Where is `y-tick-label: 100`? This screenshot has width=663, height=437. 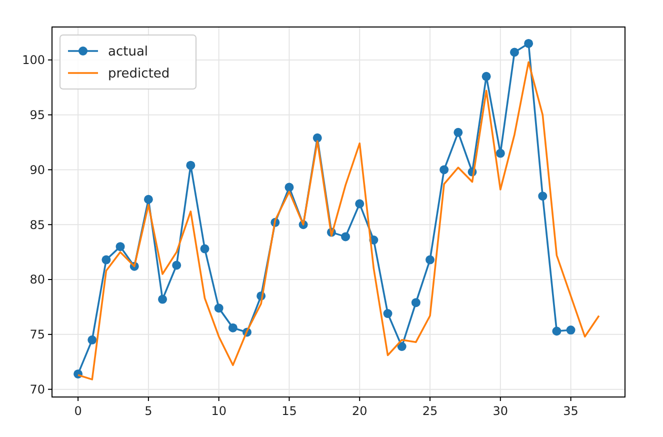
y-tick-label: 100 is located at coordinates (33, 60).